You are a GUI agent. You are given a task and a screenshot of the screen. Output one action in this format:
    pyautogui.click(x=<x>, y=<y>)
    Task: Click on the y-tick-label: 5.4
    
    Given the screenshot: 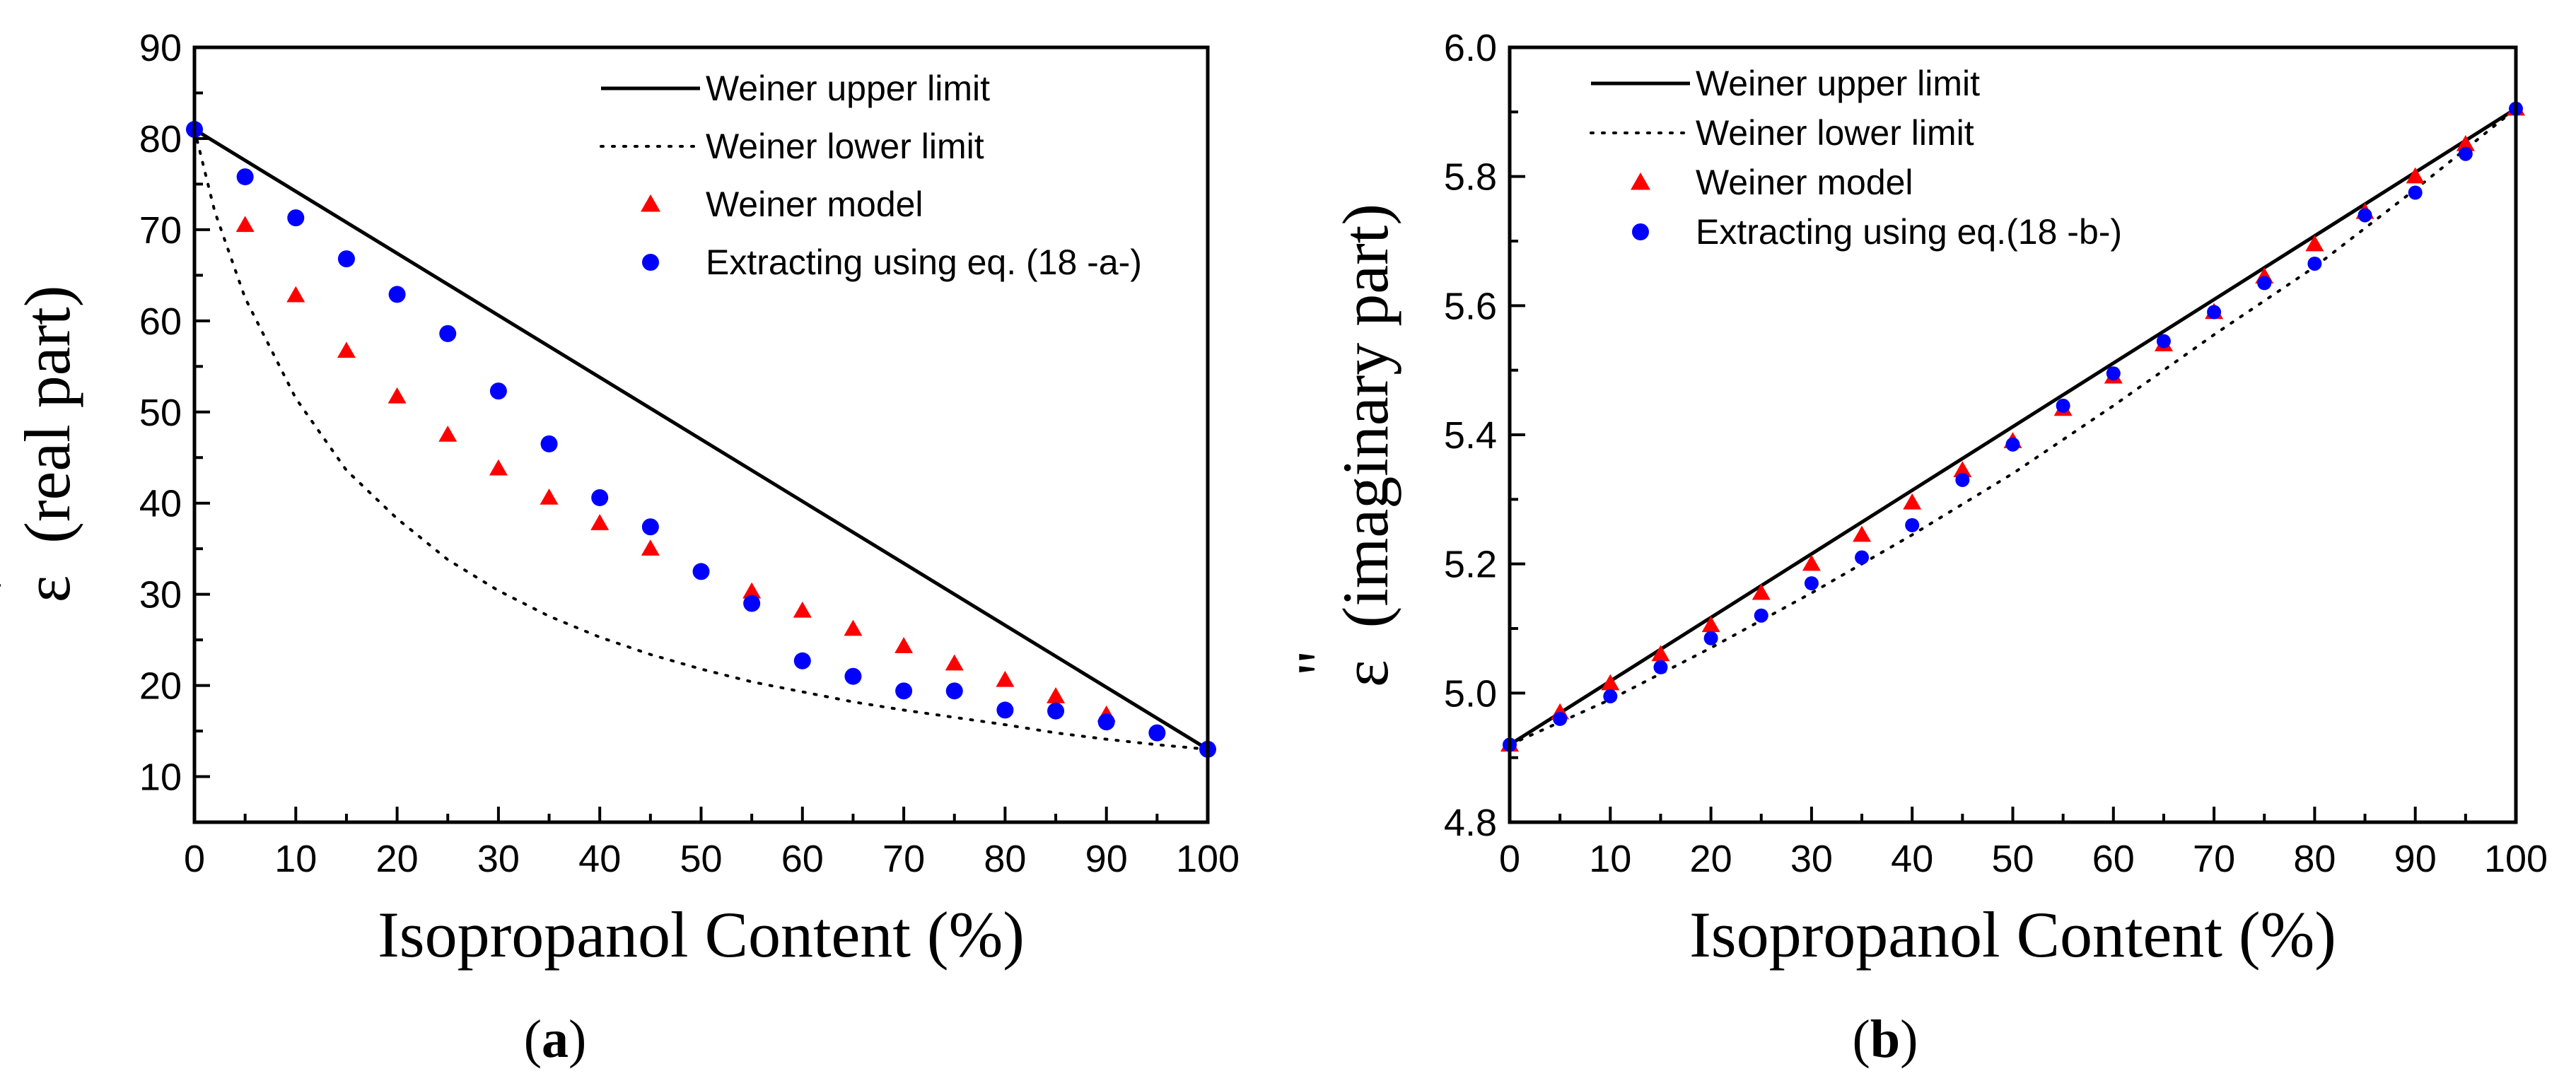 What is the action you would take?
    pyautogui.click(x=1471, y=435)
    